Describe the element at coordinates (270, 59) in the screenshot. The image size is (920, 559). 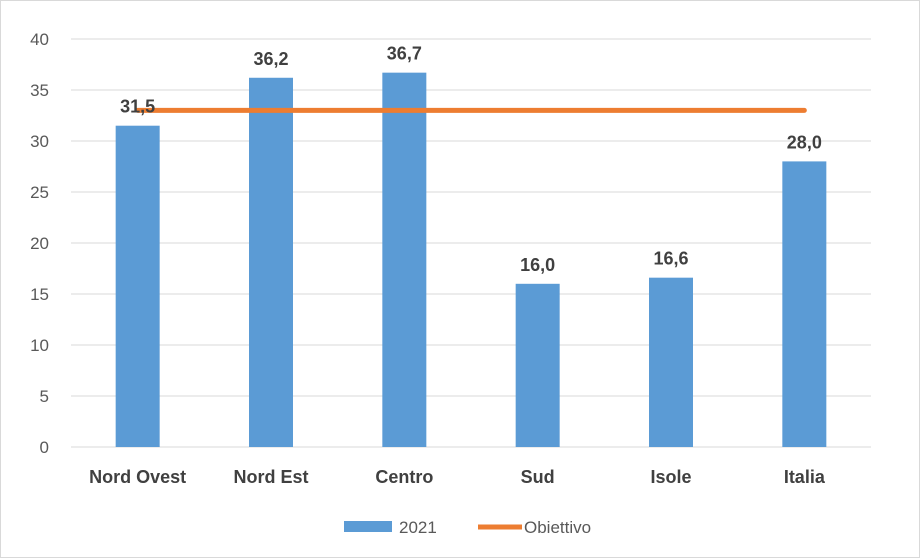
I see `data-label: 36,2` at that location.